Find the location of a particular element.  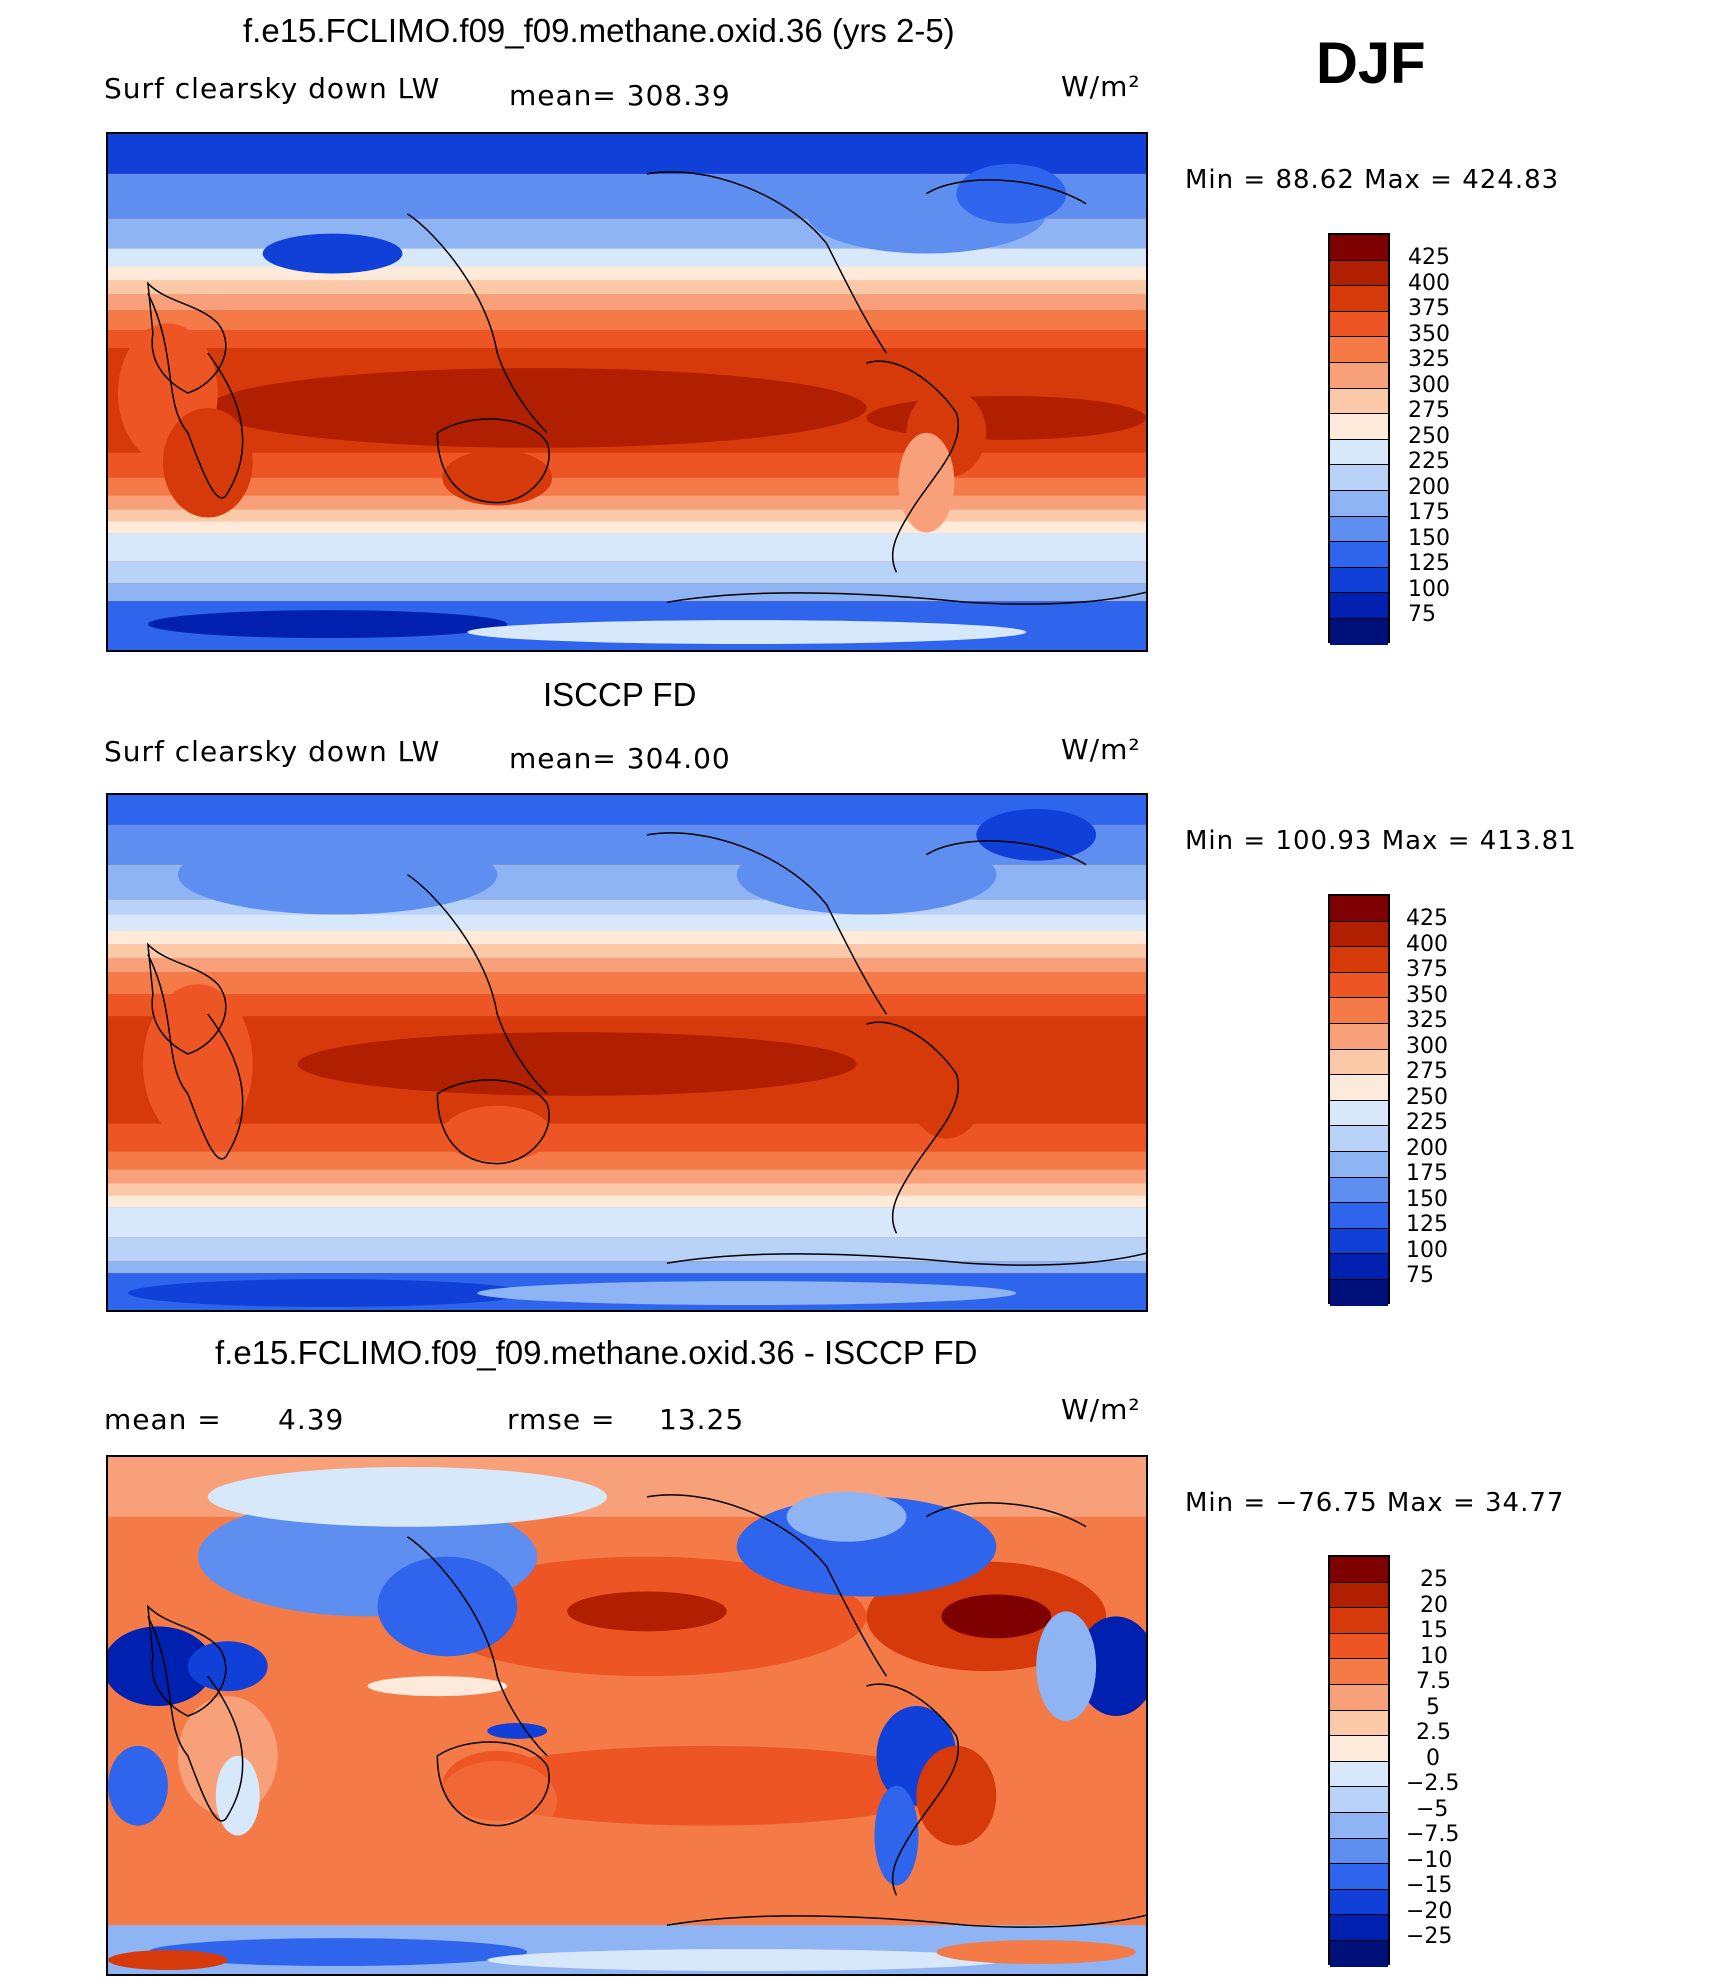

panel3-units: W/m² is located at coordinates (1101, 1409).